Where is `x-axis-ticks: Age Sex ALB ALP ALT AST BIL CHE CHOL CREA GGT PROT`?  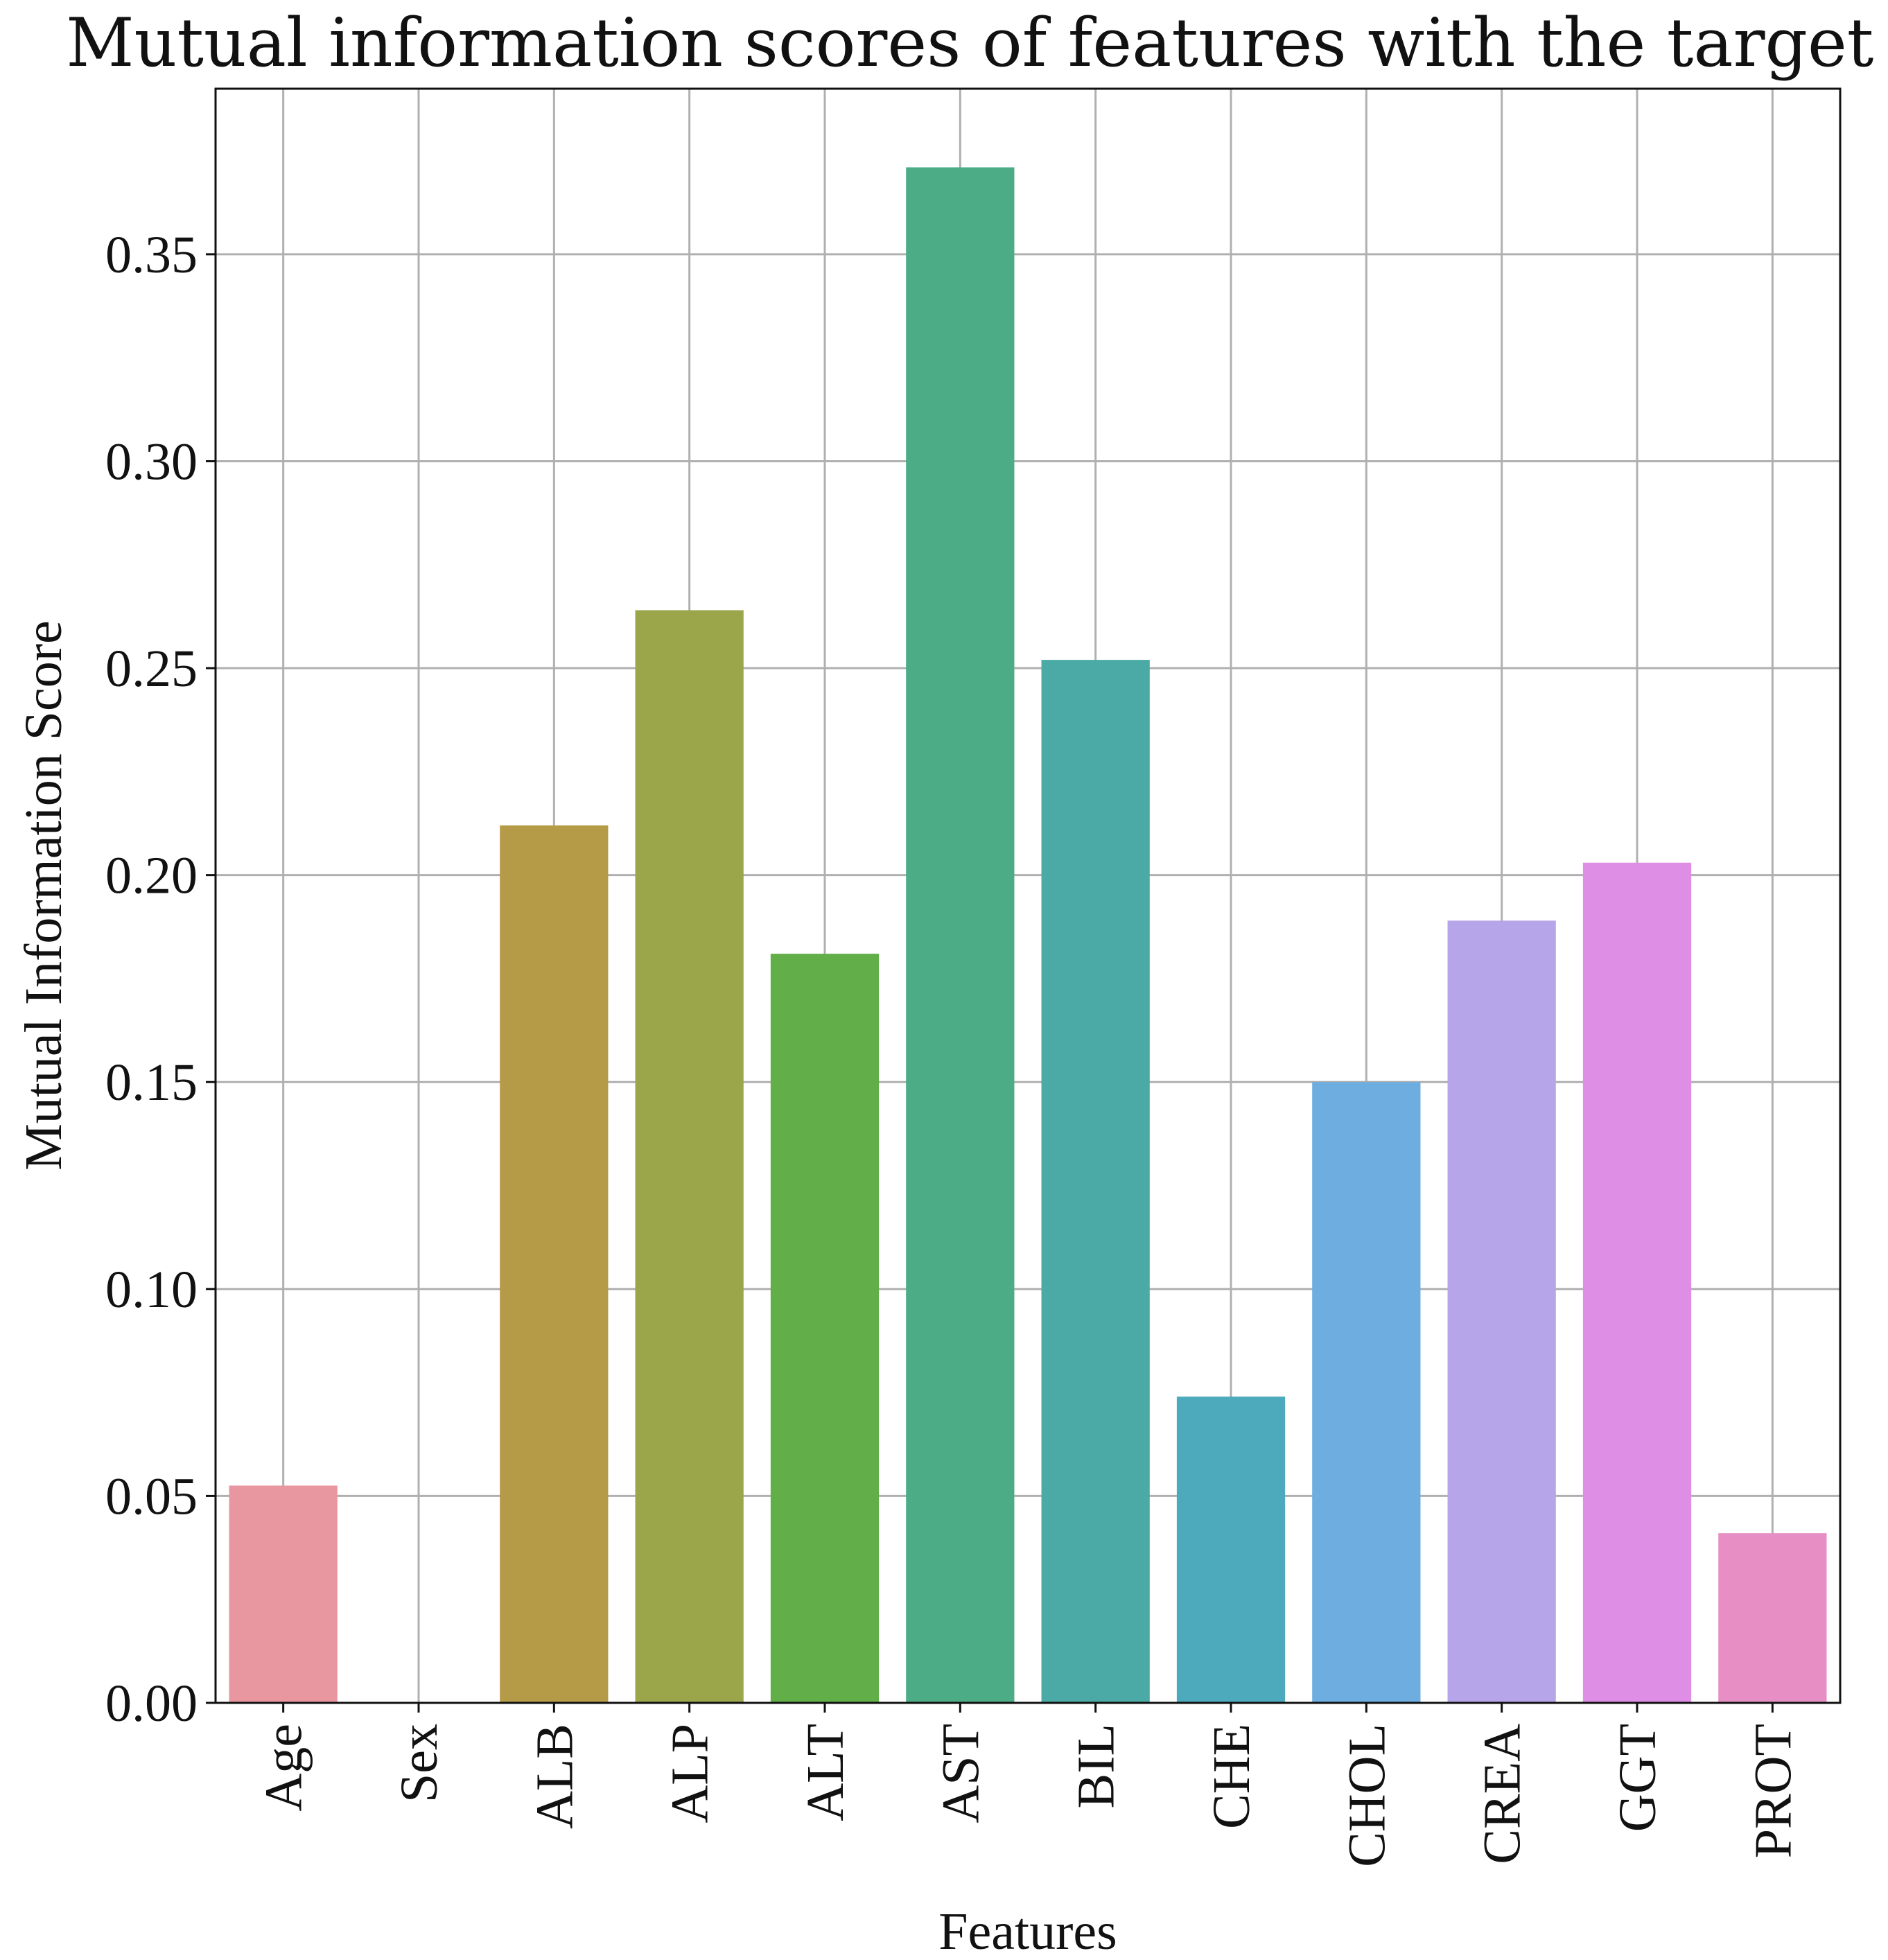 x-axis-ticks: Age Sex ALB ALP ALT AST BIL CHE CHOL CREA GGT PROT is located at coordinates (1028, 1785).